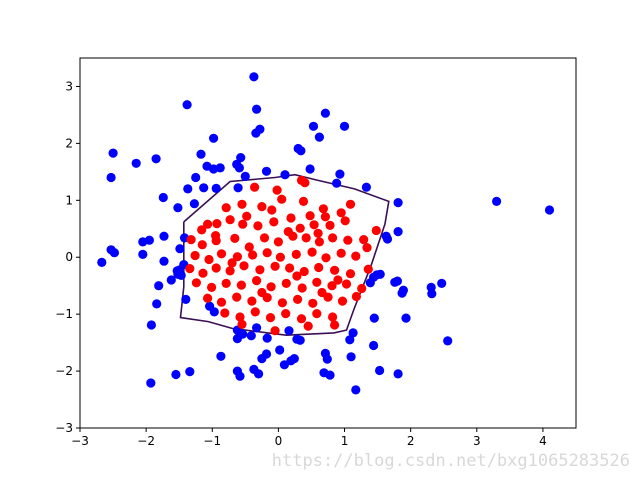  Describe the element at coordinates (64, 428) in the screenshot. I see `y-tick-label: −3` at that location.